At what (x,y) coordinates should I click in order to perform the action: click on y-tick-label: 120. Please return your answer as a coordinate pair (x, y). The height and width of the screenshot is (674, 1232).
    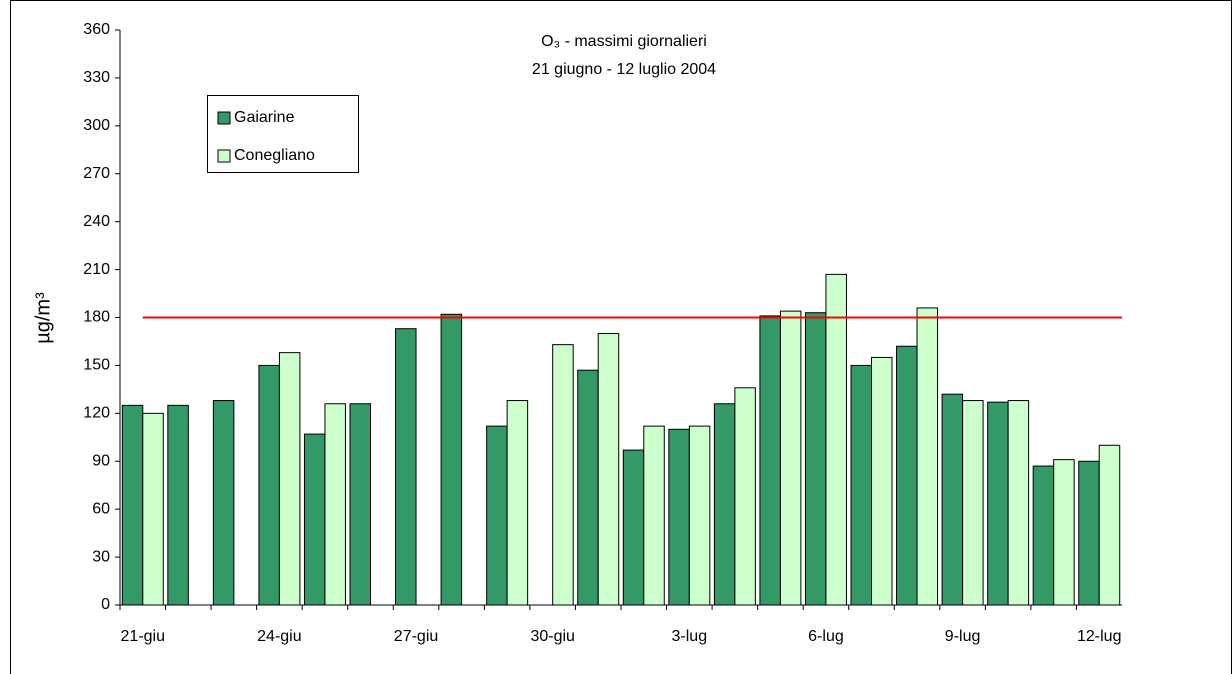
    Looking at the image, I should click on (96, 413).